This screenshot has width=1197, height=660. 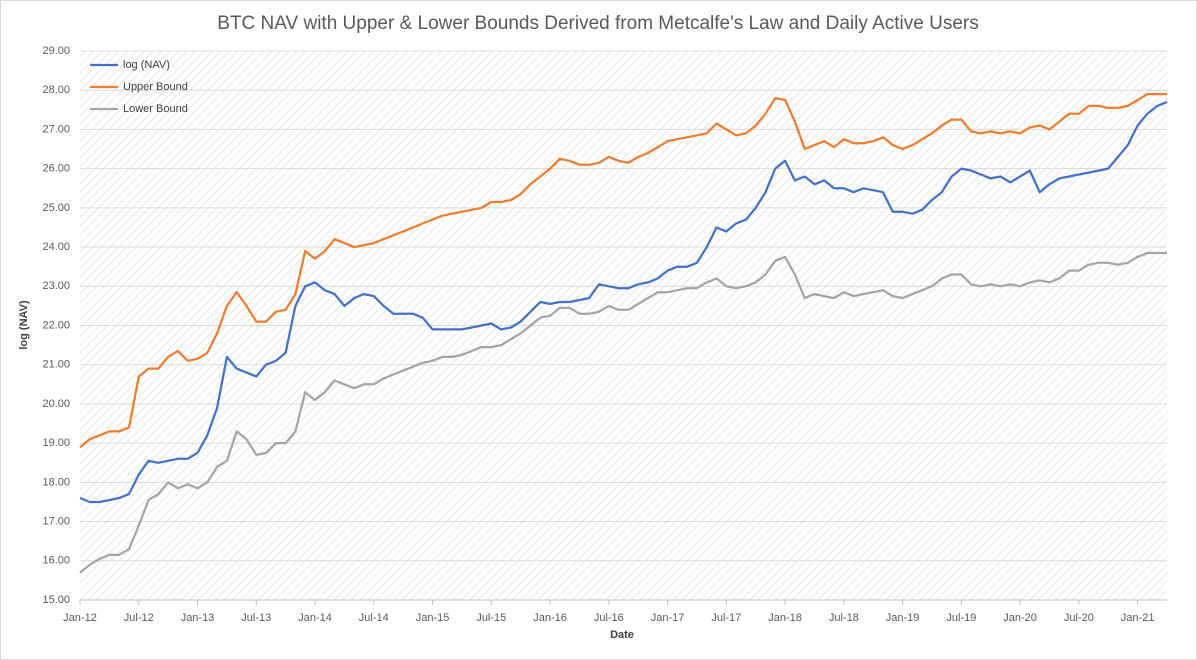 I want to click on x-tick-label: Jul-20, so click(x=1079, y=618).